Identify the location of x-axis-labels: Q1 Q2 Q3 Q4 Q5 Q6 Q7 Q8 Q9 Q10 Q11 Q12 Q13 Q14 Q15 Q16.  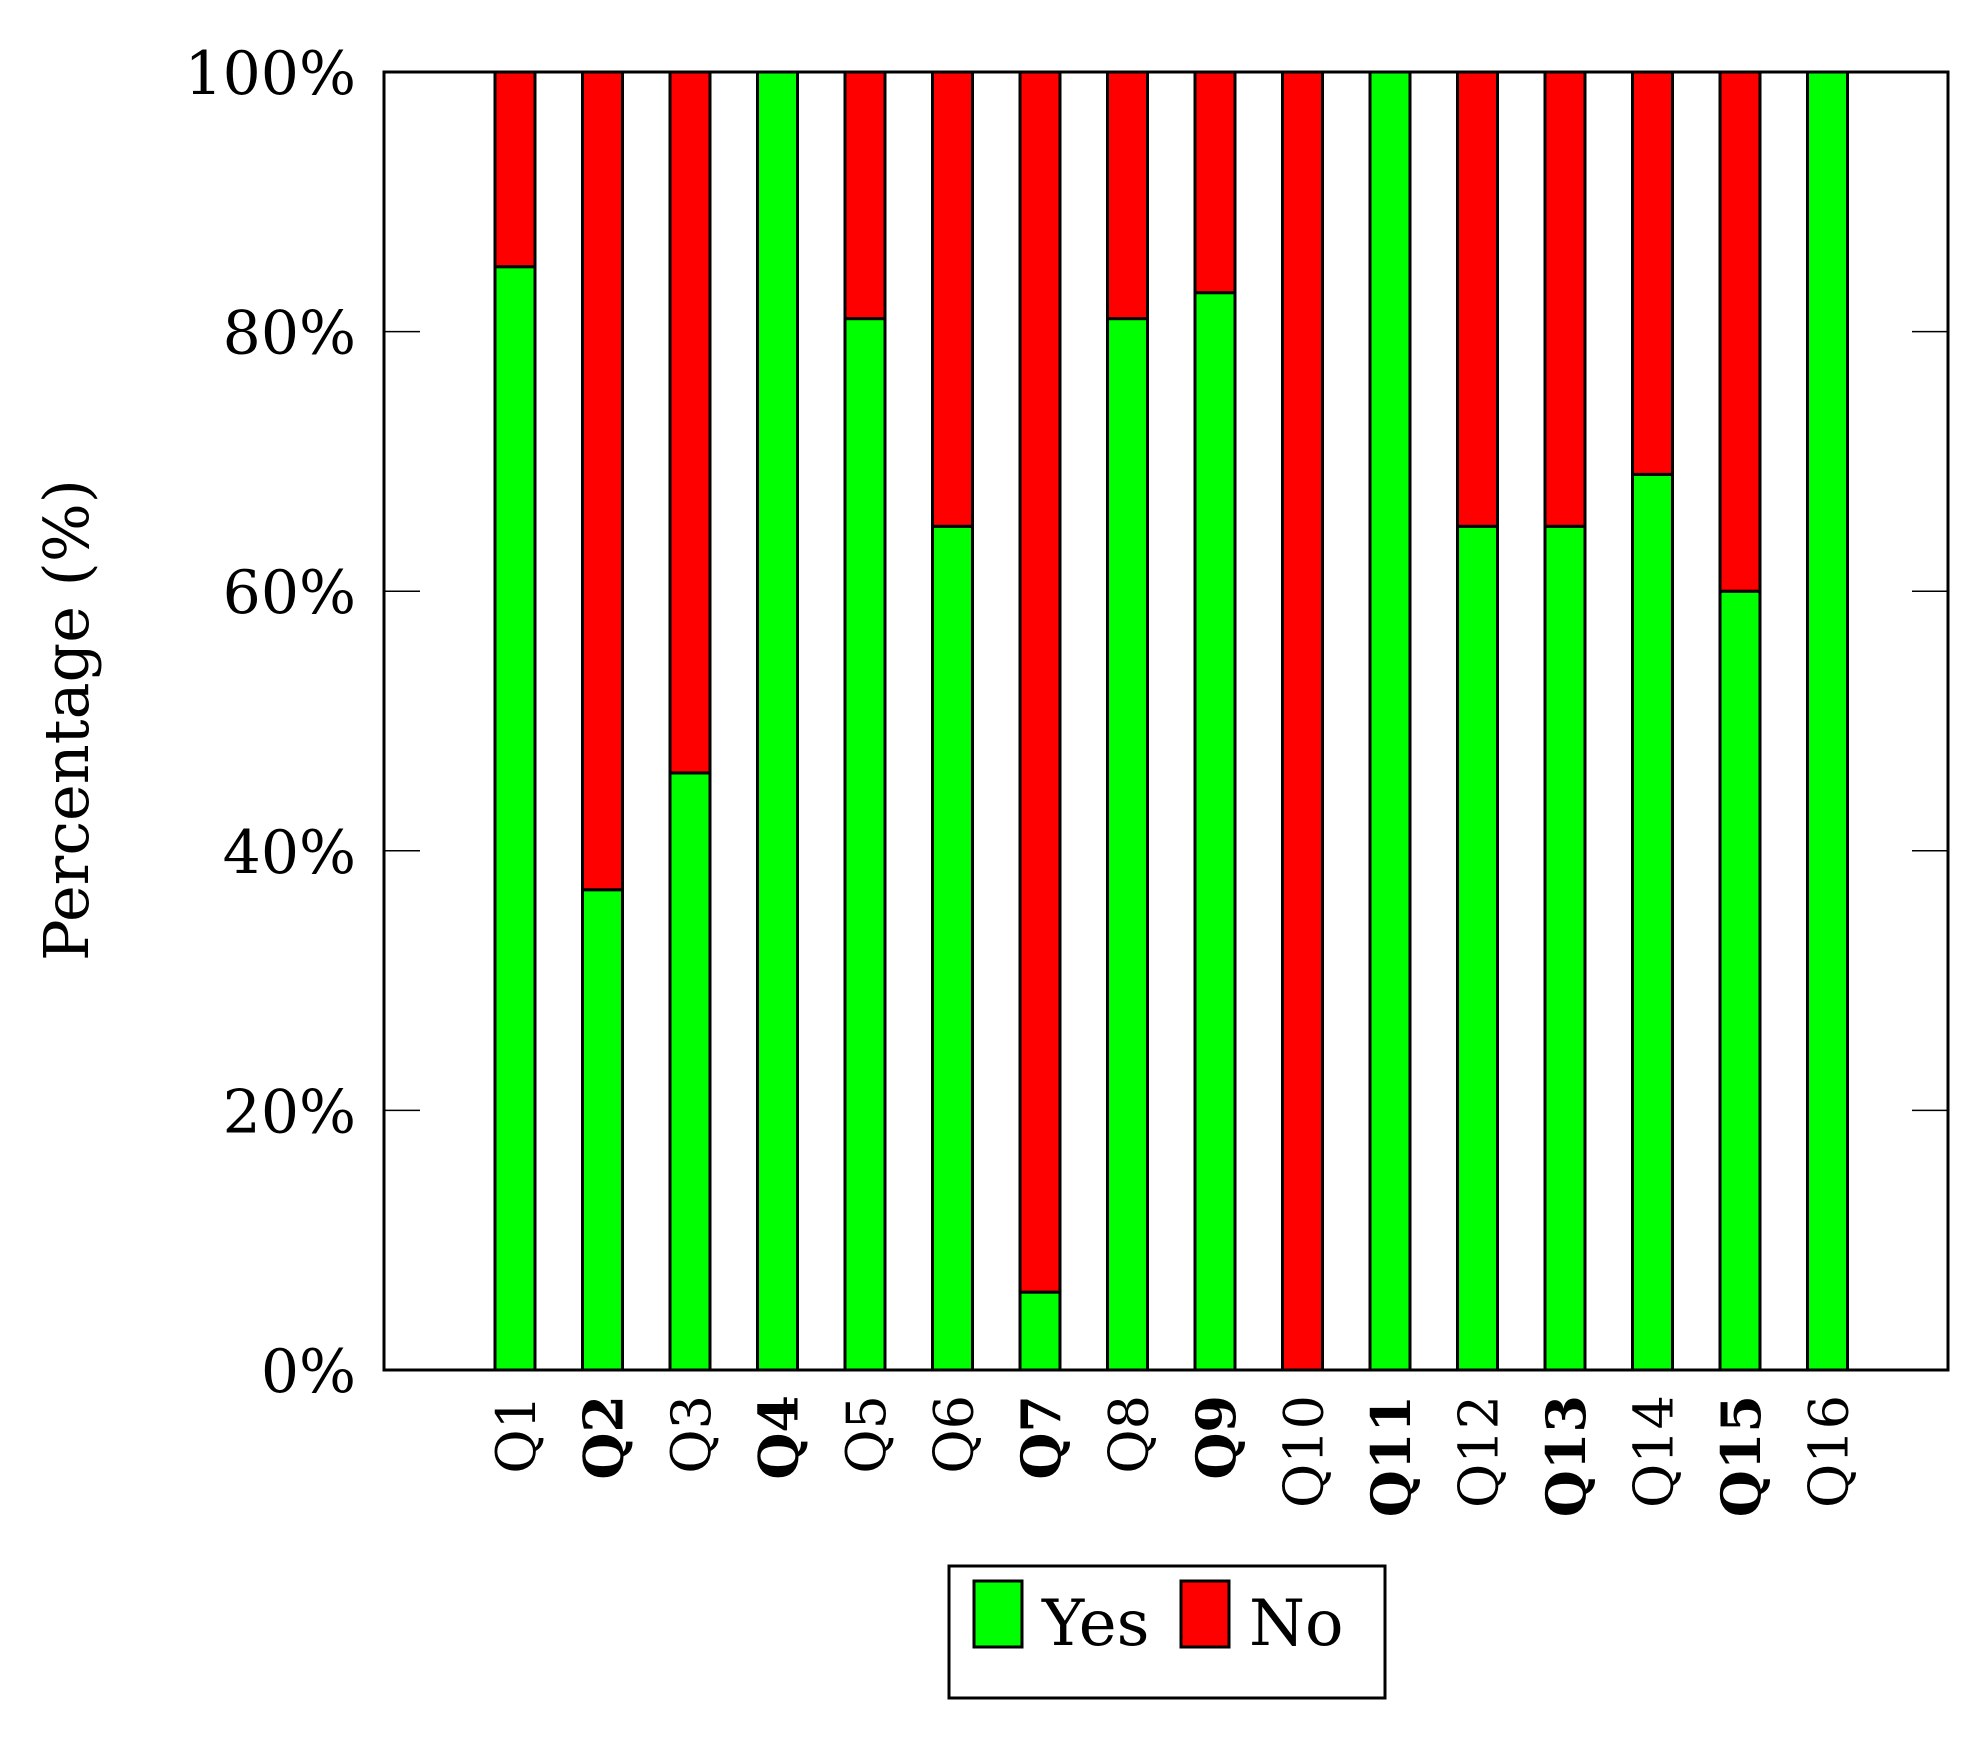
(1173, 1456).